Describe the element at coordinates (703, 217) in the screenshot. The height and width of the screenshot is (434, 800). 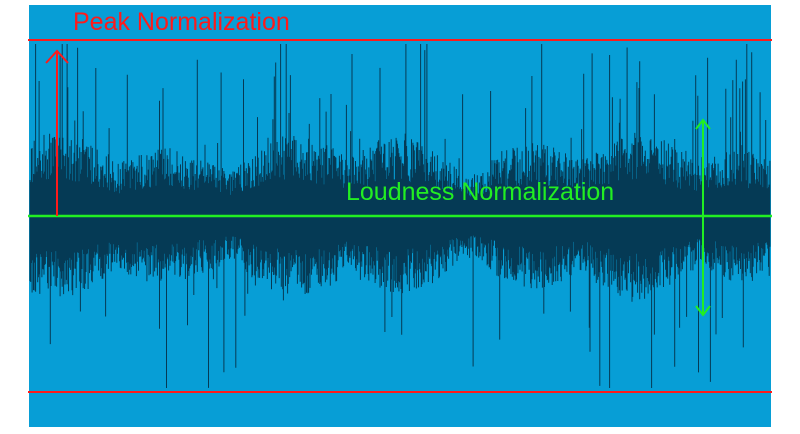
I see `loudness-double-arrow-icon` at that location.